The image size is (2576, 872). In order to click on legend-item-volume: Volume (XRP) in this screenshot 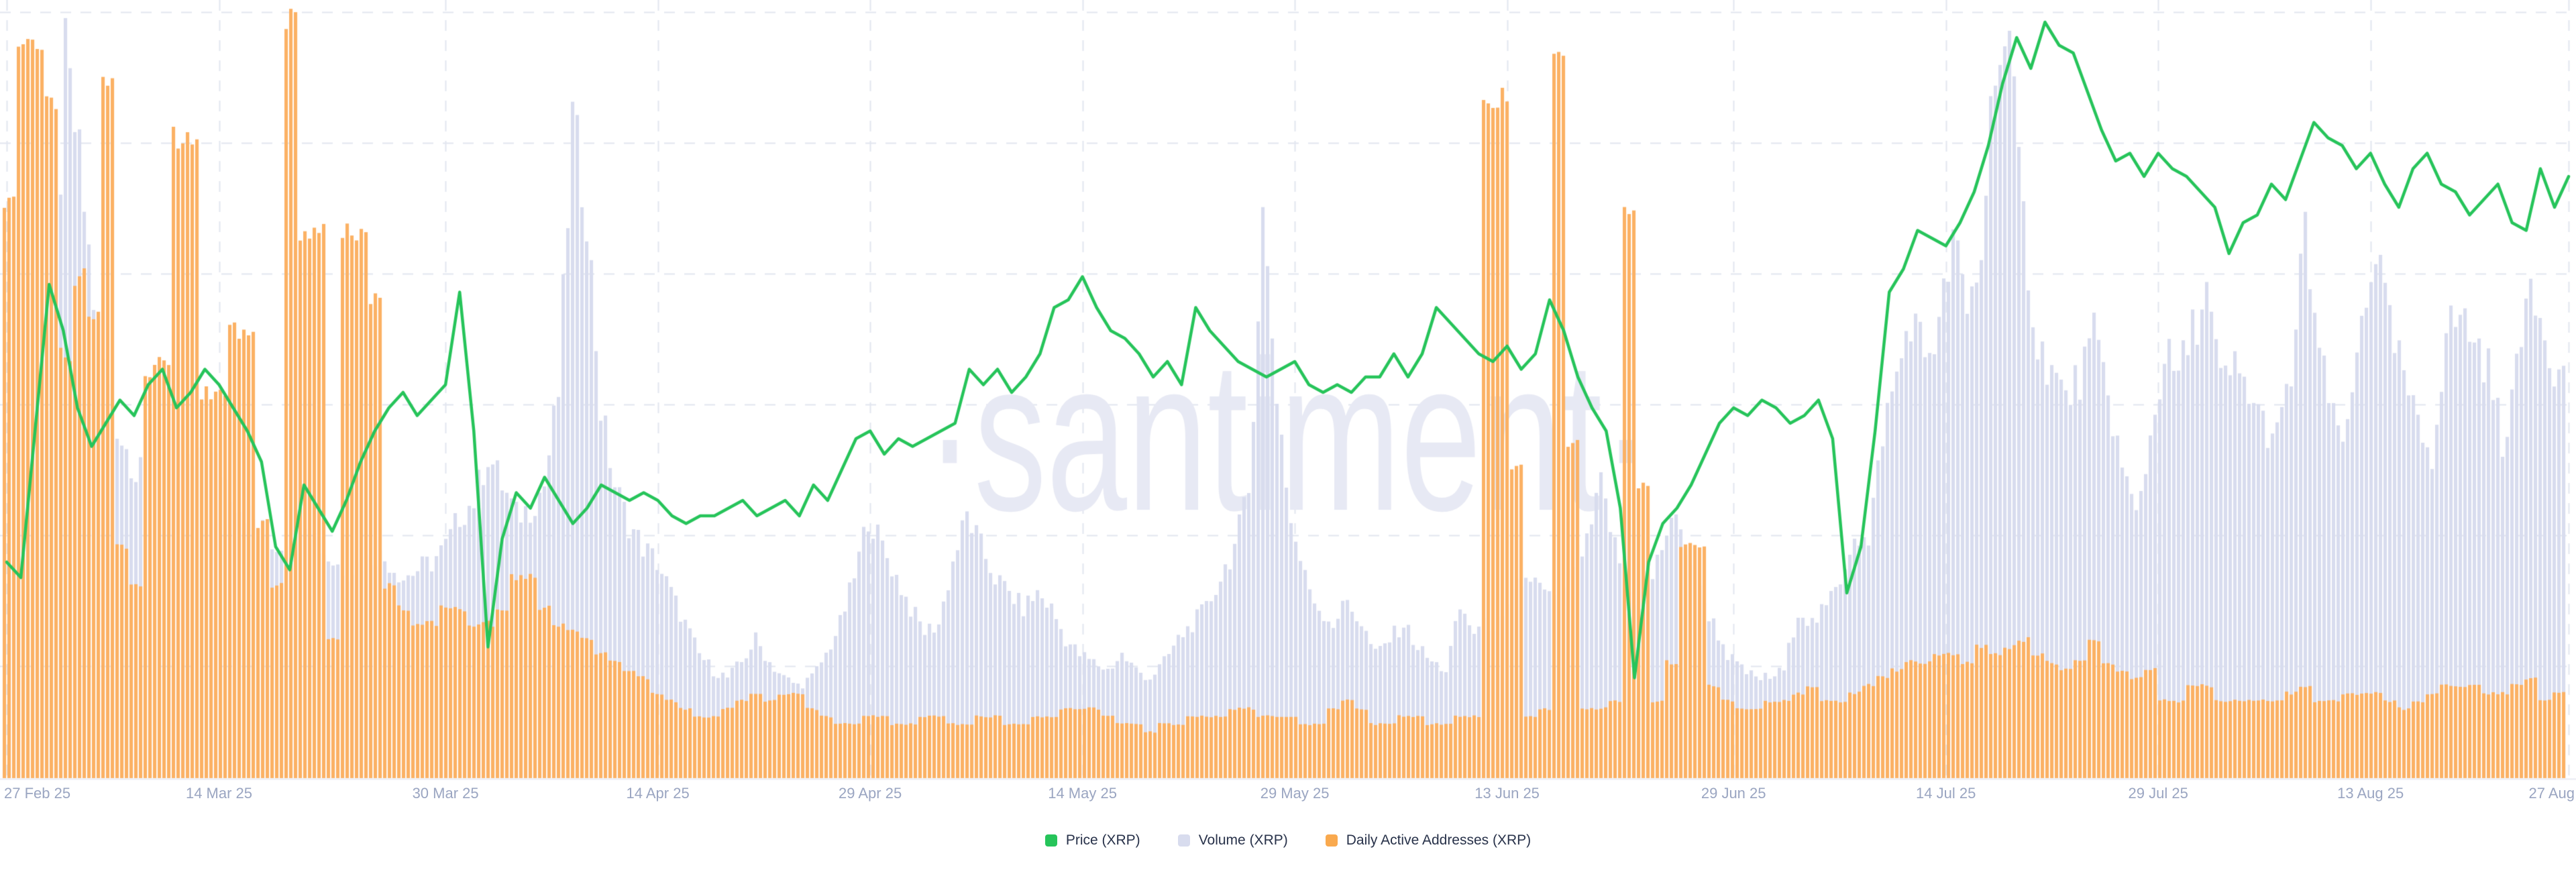, I will do `click(1232, 841)`.